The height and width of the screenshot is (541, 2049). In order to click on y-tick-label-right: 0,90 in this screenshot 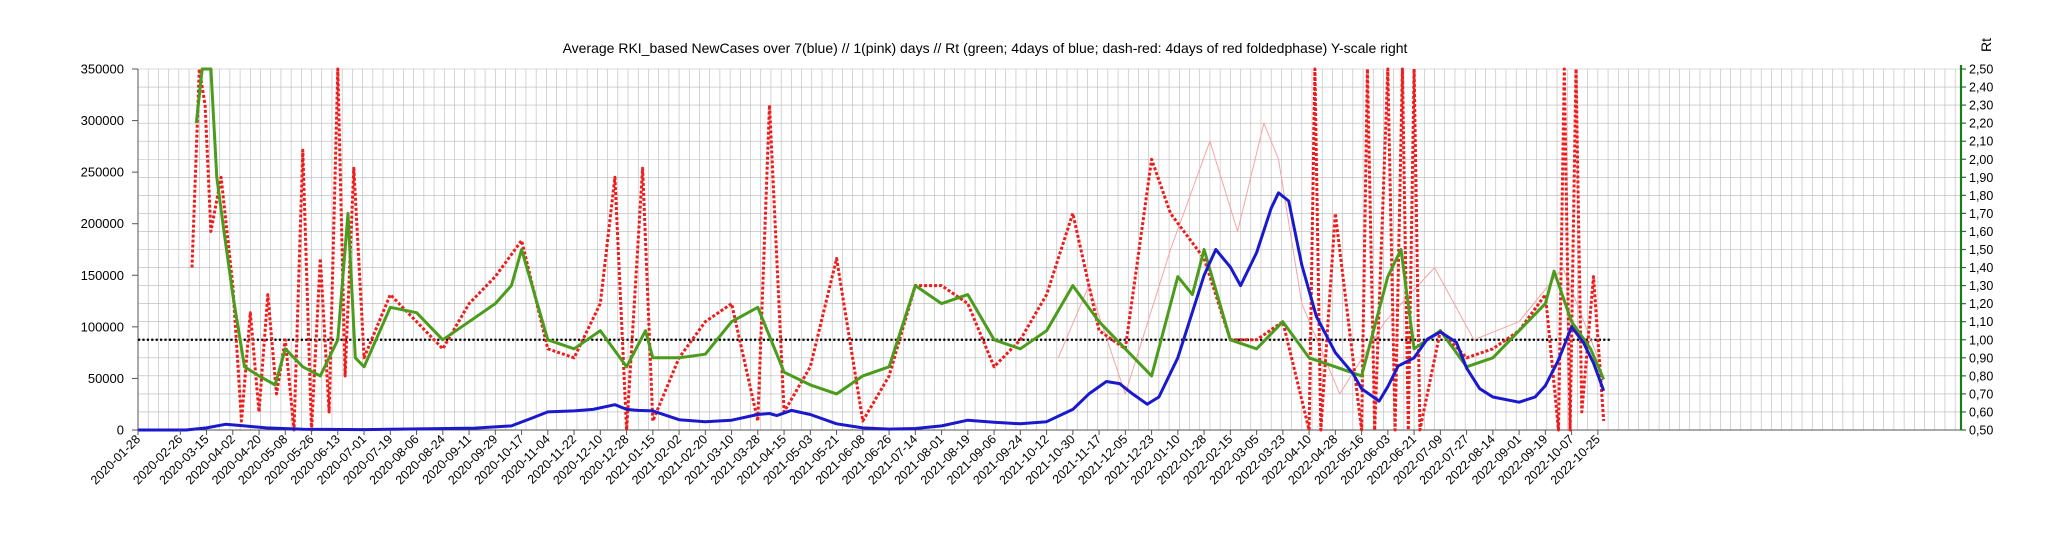, I will do `click(1981, 358)`.